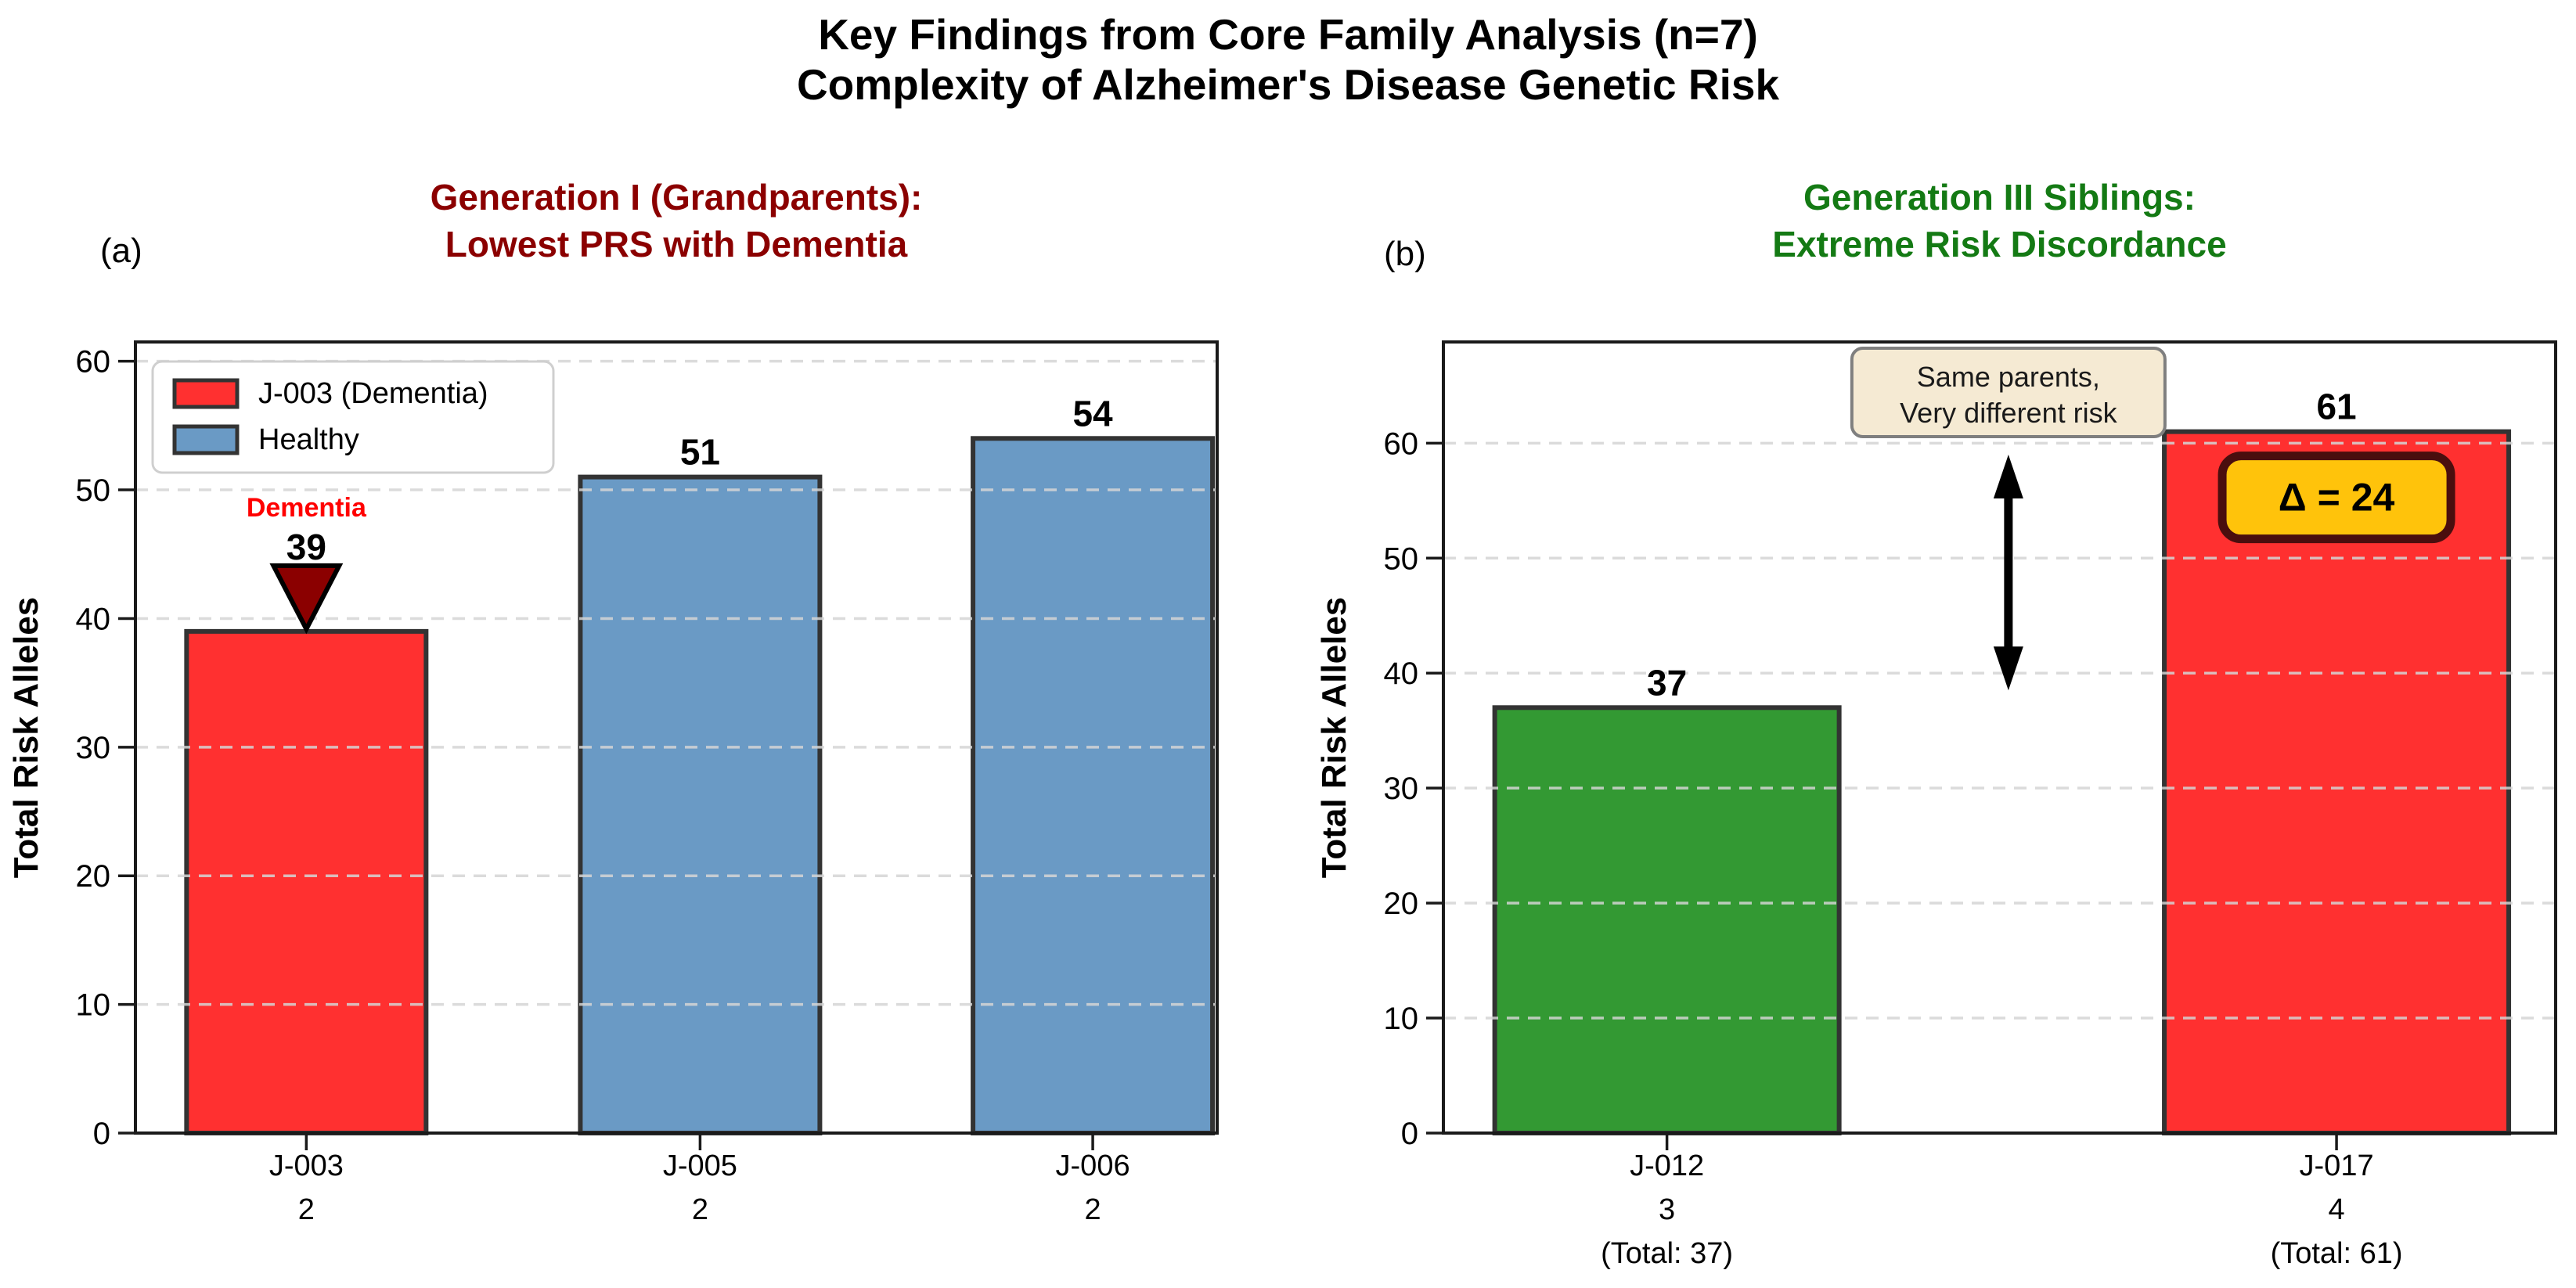 This screenshot has width=2576, height=1288. Describe the element at coordinates (676, 198) in the screenshot. I see `subplot-title-a-line1: Generation I (Grandparents):` at that location.